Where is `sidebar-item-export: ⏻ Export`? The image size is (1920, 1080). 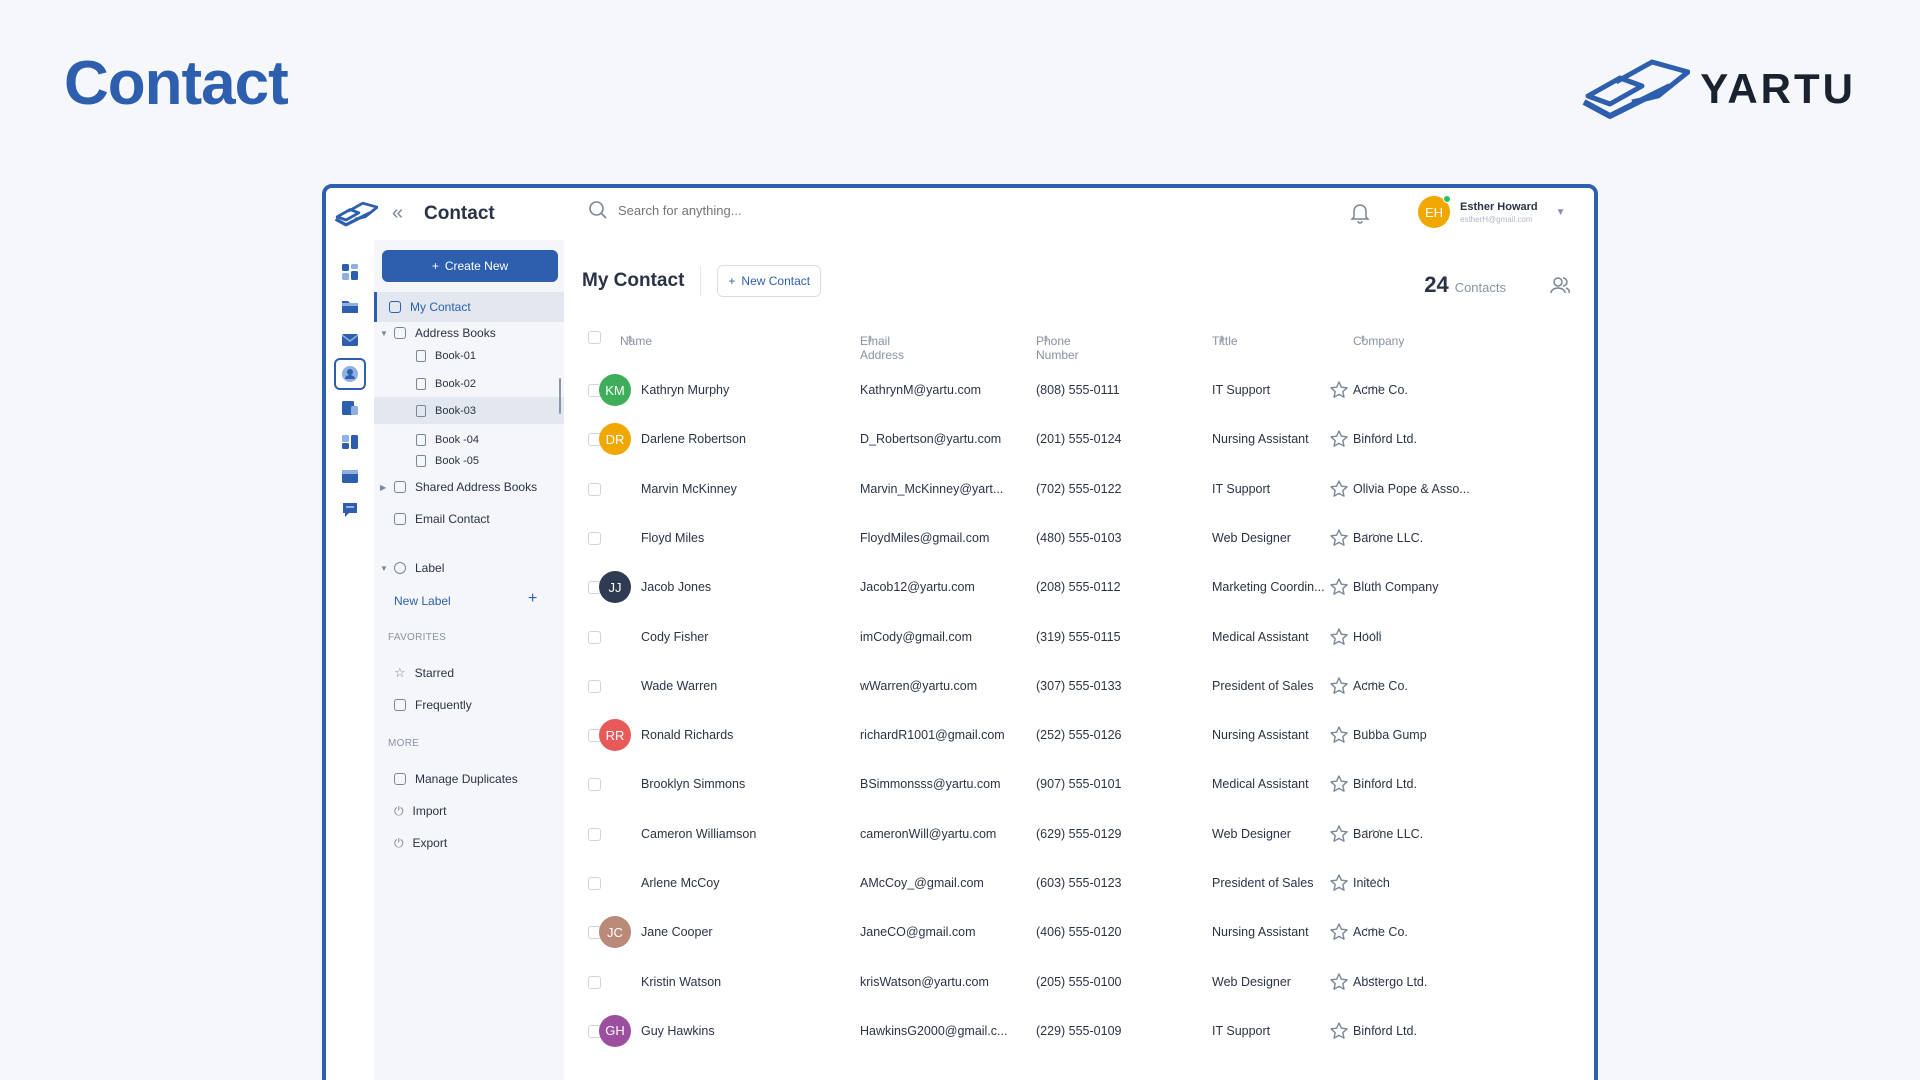 sidebar-item-export: ⏻ Export is located at coordinates (469, 843).